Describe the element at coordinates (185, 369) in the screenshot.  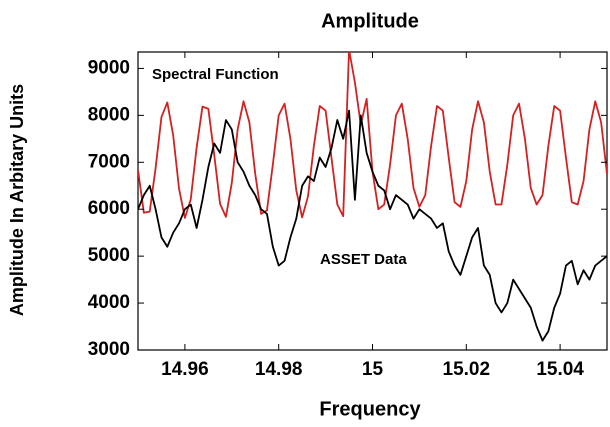
I see `x-tick-label: 14.96` at that location.